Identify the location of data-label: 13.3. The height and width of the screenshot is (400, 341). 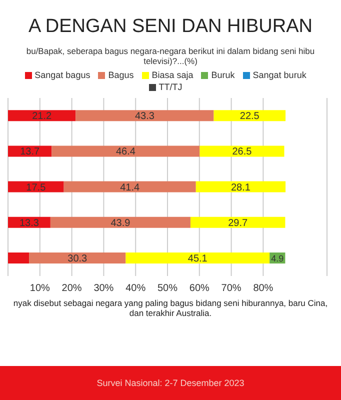
(29, 223).